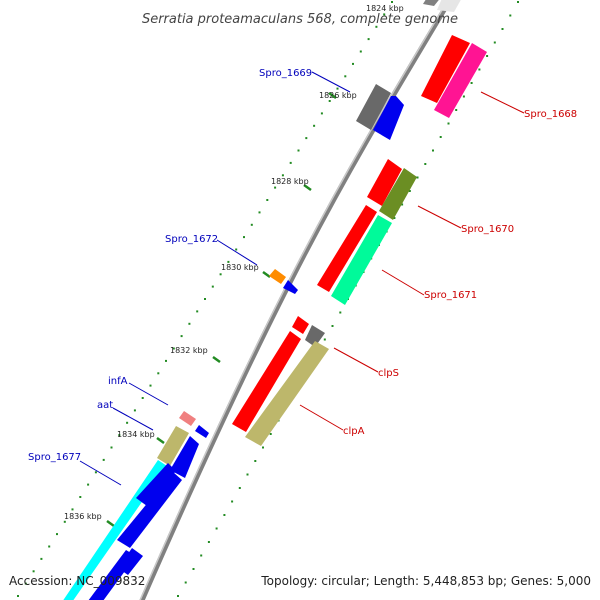 This screenshot has width=600, height=600. Describe the element at coordinates (191, 239) in the screenshot. I see `gene-label-spro-1672: Spro_1672` at that location.